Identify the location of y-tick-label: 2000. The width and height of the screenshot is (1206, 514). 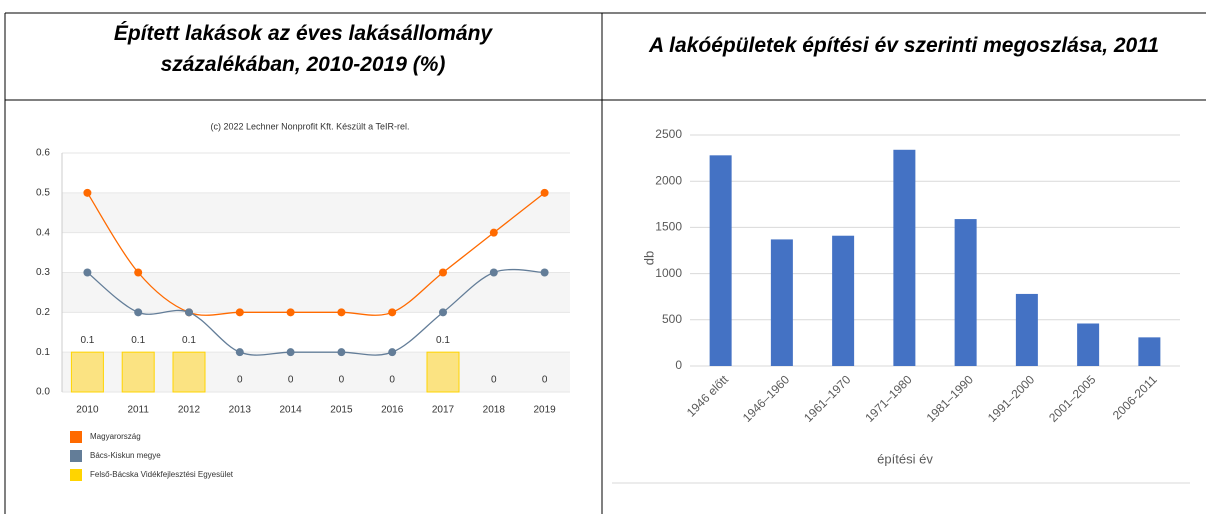
(668, 180).